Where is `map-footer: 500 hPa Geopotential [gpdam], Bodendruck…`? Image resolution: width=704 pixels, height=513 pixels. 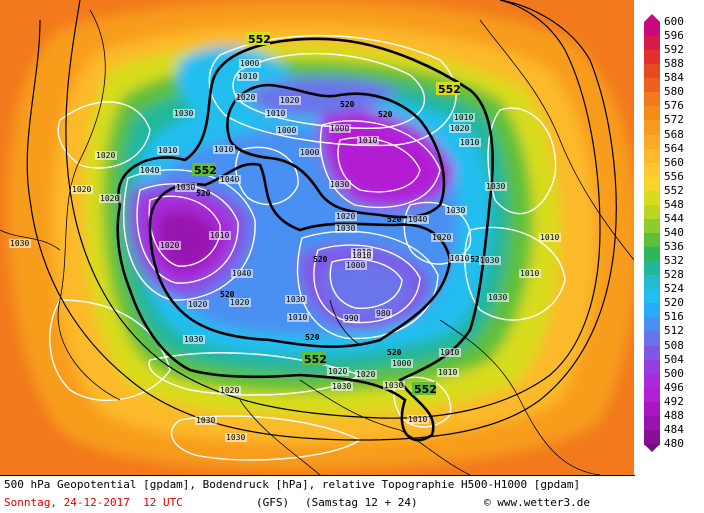 map-footer: 500 hPa Geopotential [gpdam], Bodendruck… is located at coordinates (352, 494).